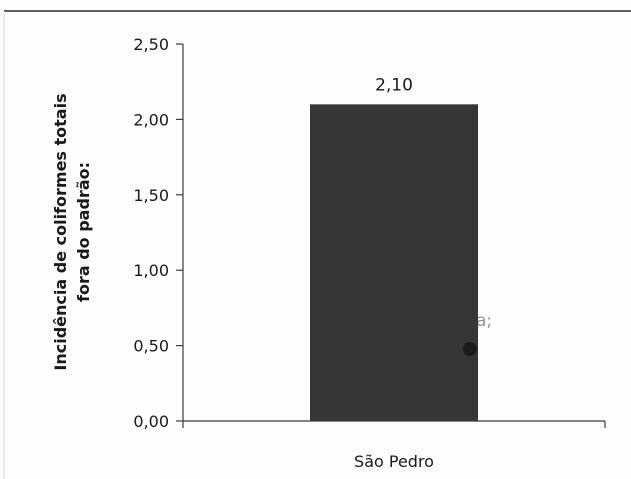 The image size is (631, 479). Describe the element at coordinates (151, 421) in the screenshot. I see `y-tick-label: 0,00` at that location.